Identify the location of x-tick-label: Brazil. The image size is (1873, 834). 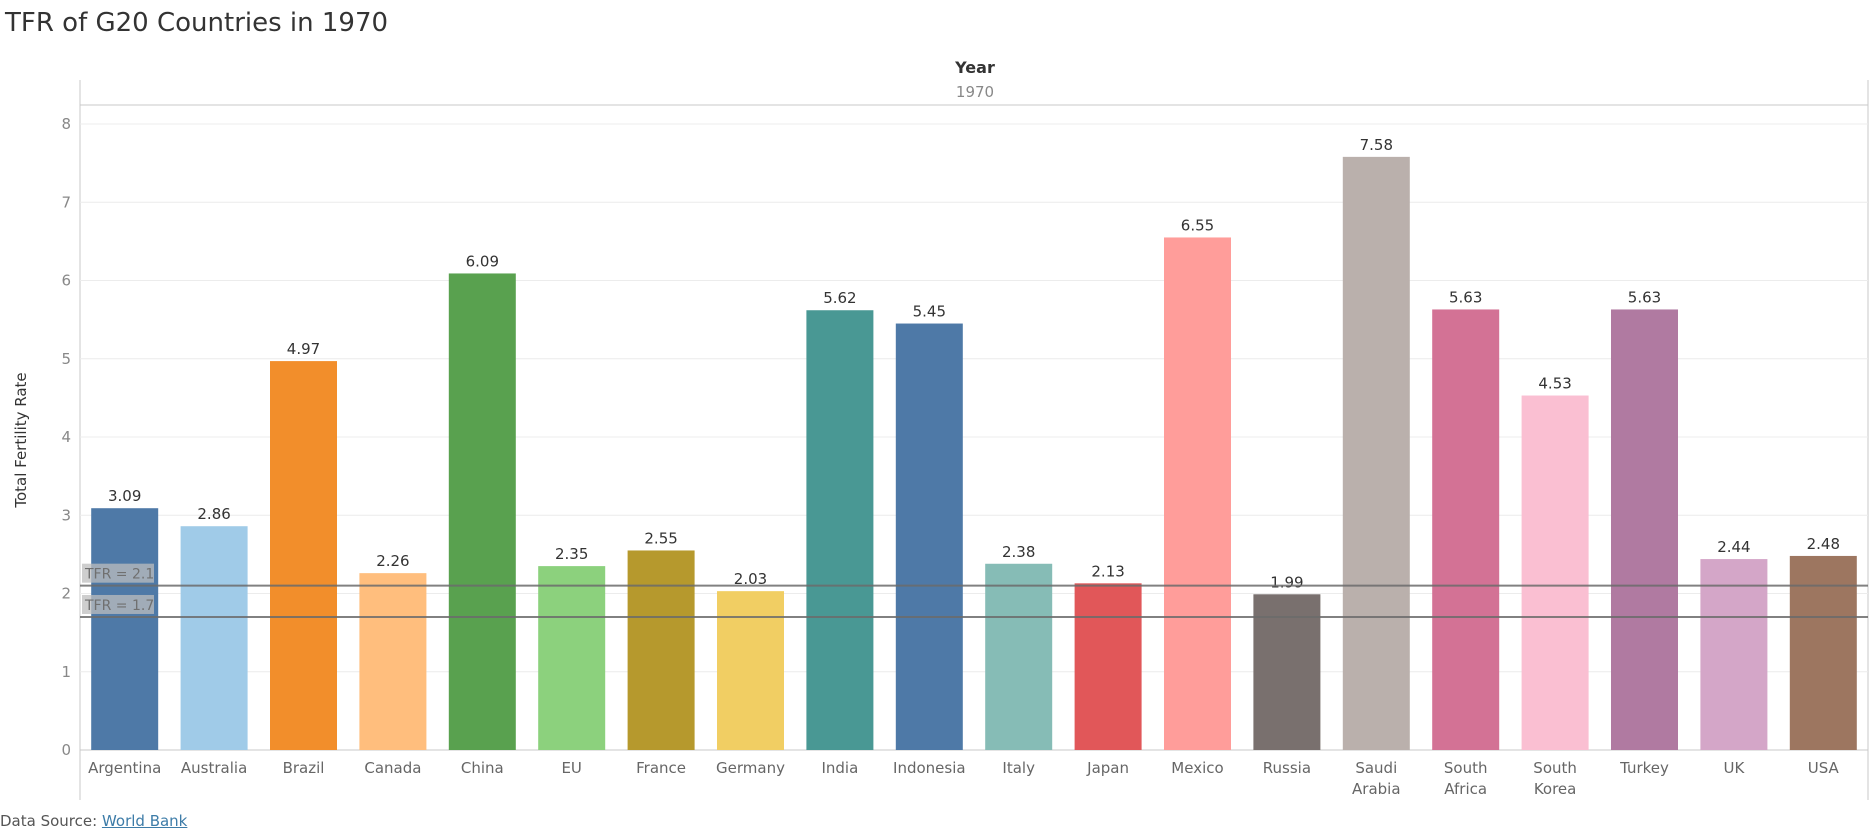
(304, 768).